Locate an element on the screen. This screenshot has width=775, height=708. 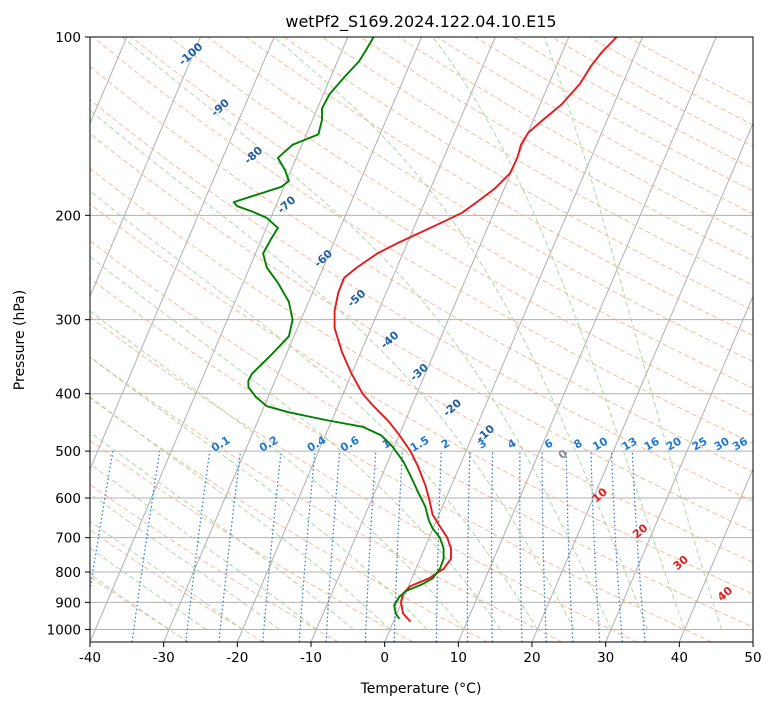
x-tick-label: 30 is located at coordinates (605, 658).